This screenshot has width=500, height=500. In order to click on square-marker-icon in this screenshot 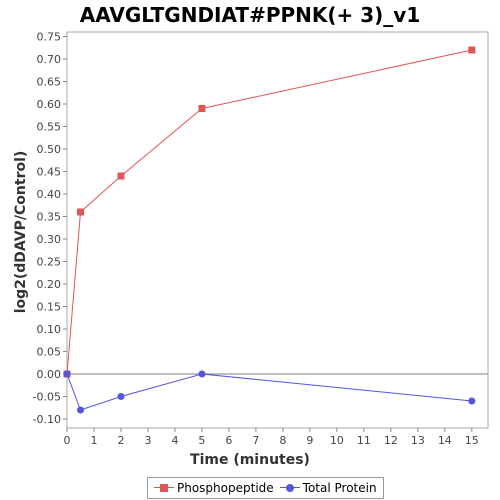, I will do `click(164, 488)`.